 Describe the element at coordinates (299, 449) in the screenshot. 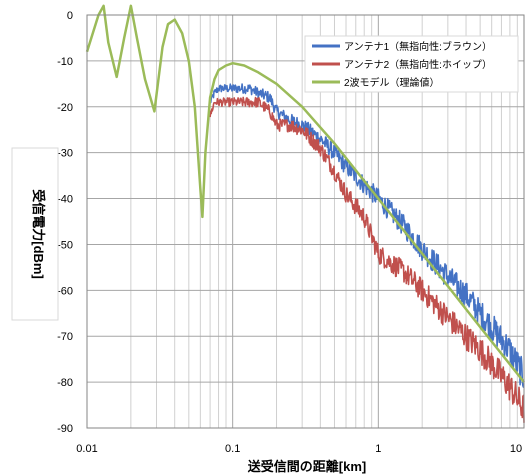

I see `x-tick-labels: 0.01 0.1 1 10` at that location.